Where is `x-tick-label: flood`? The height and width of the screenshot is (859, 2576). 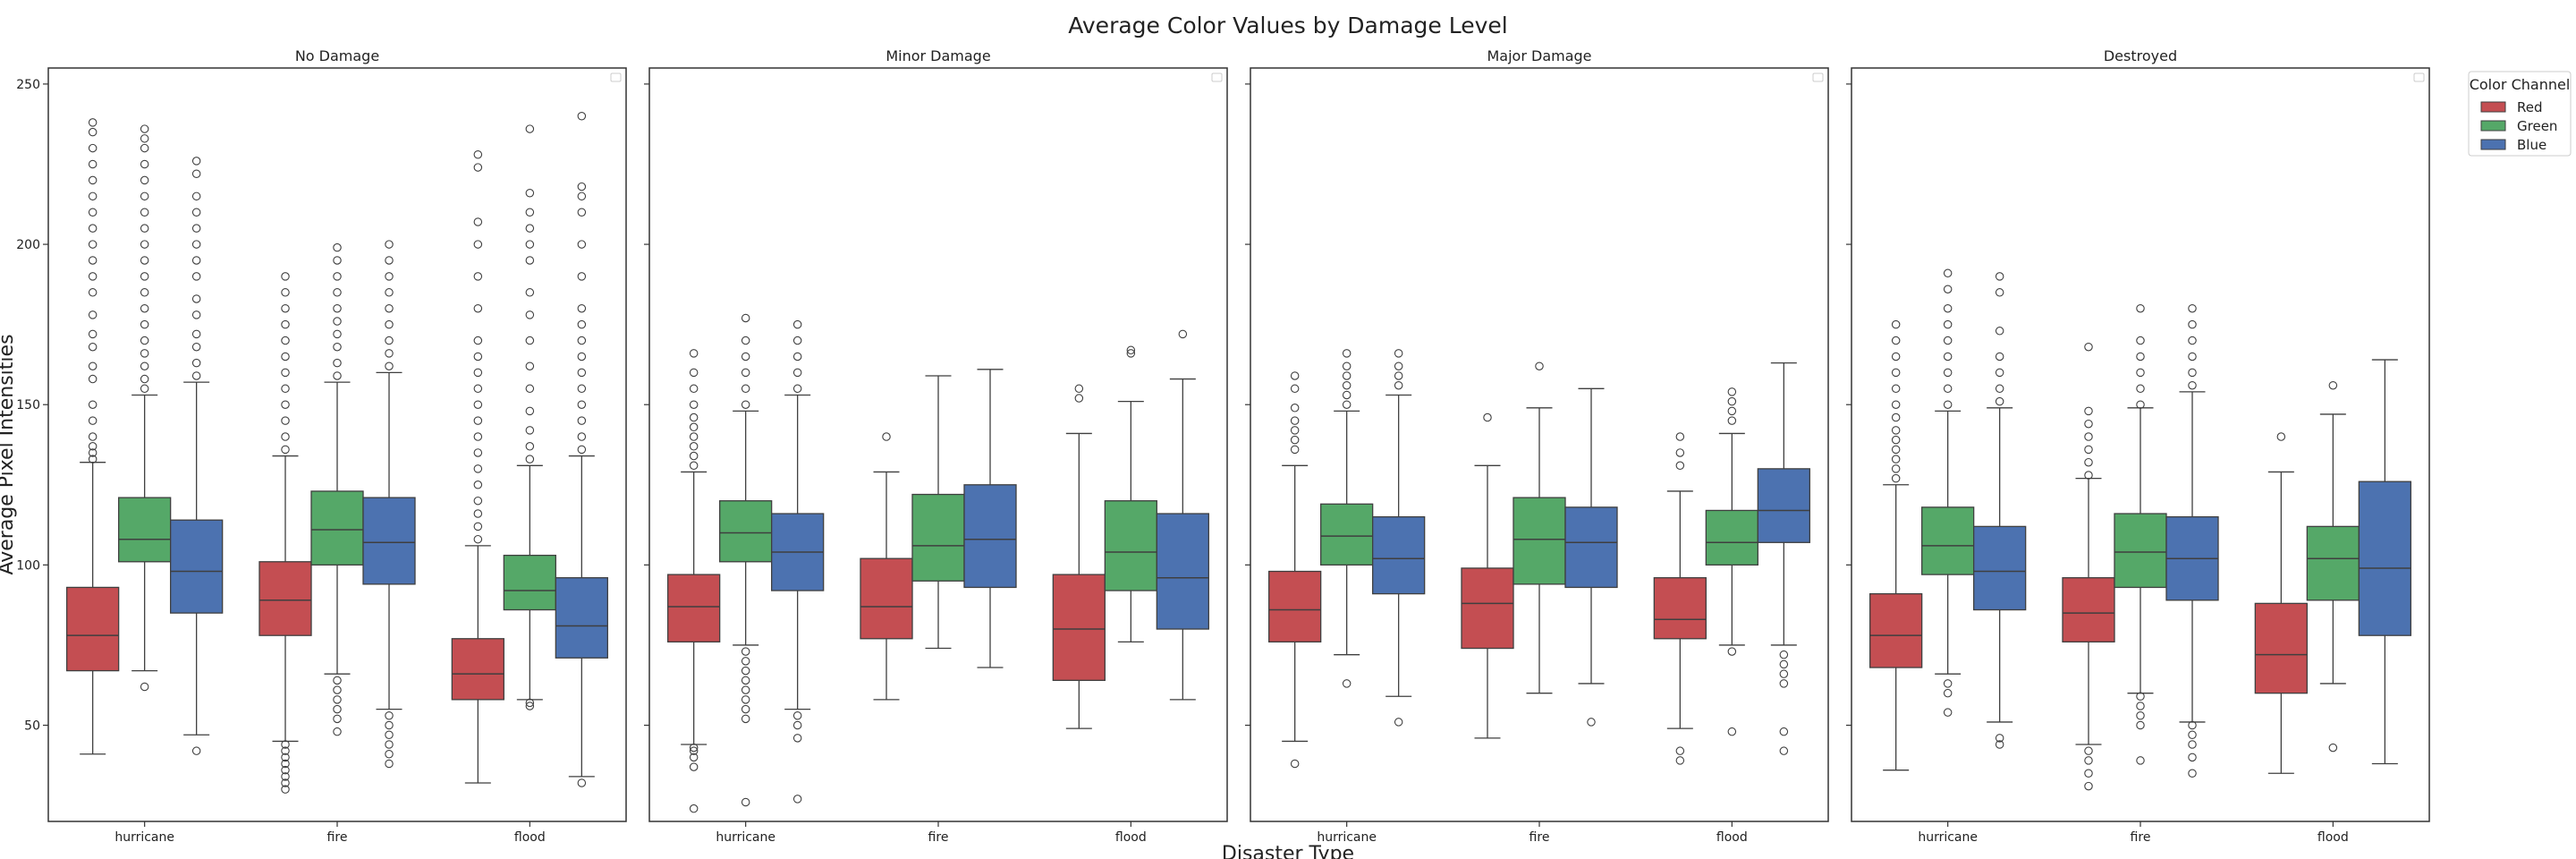
x-tick-label: flood is located at coordinates (2333, 837).